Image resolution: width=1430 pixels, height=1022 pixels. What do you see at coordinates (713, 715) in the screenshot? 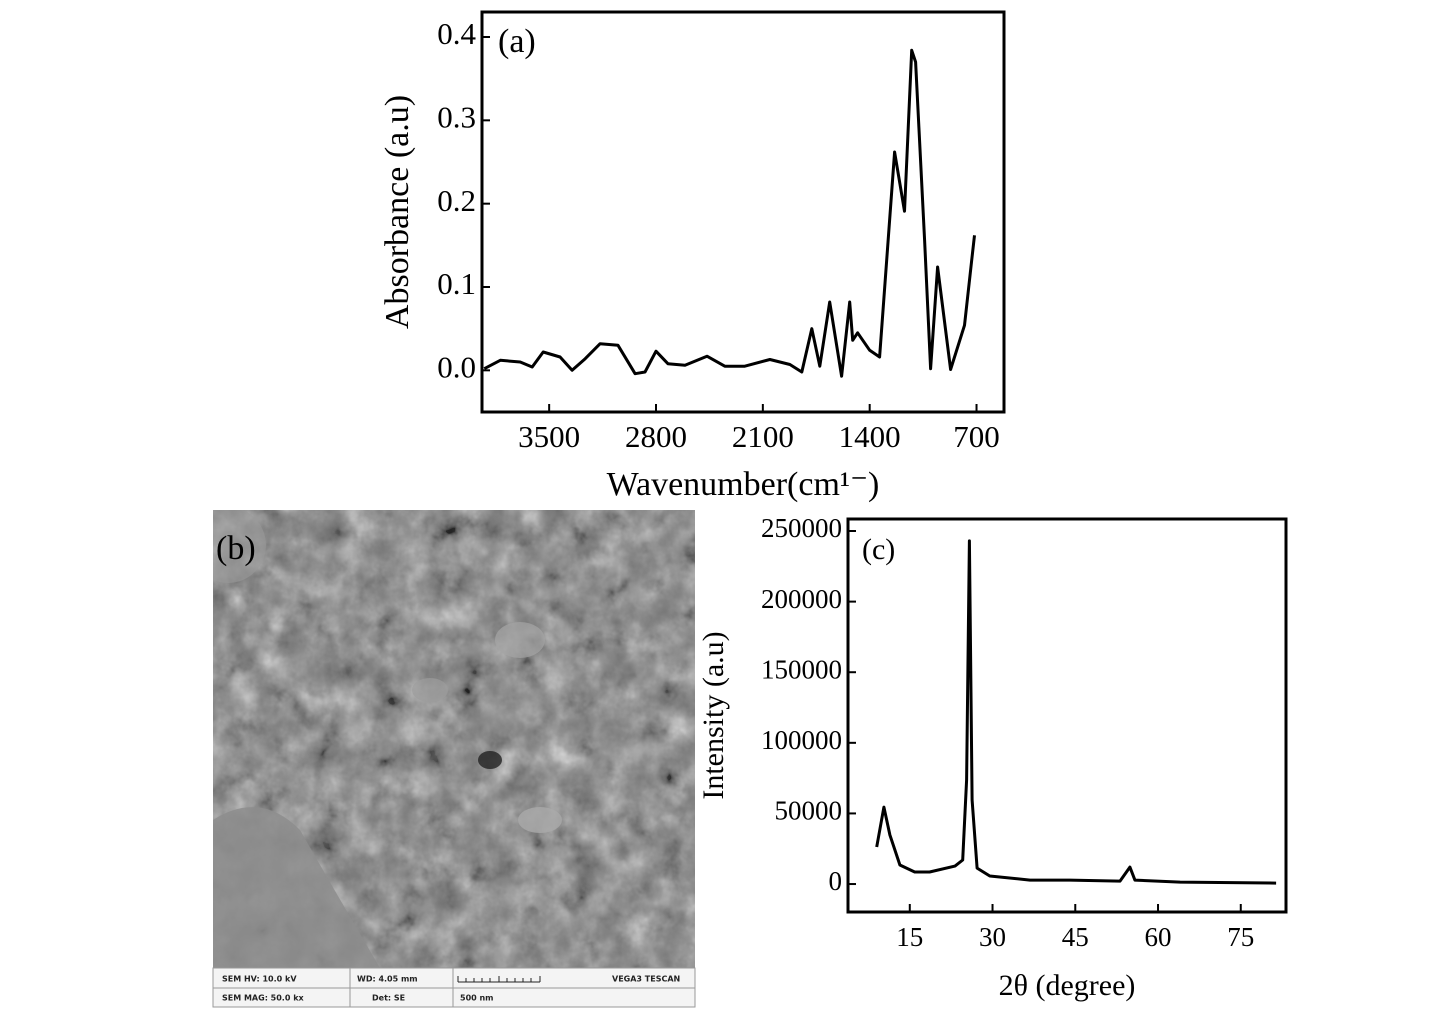
I see `y-axis-title: Intensity (a.u)` at bounding box center [713, 715].